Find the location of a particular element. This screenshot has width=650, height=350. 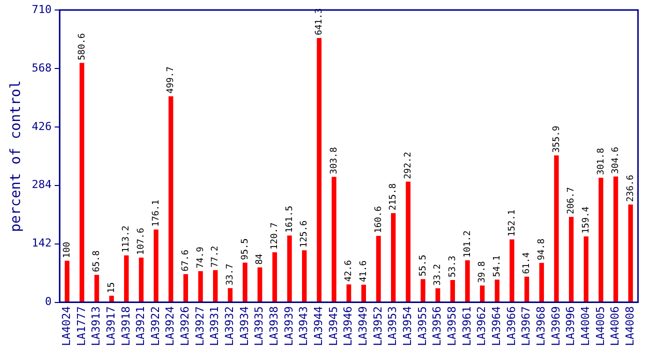

x-tick-label: LA3996 is located at coordinates (571, 326).